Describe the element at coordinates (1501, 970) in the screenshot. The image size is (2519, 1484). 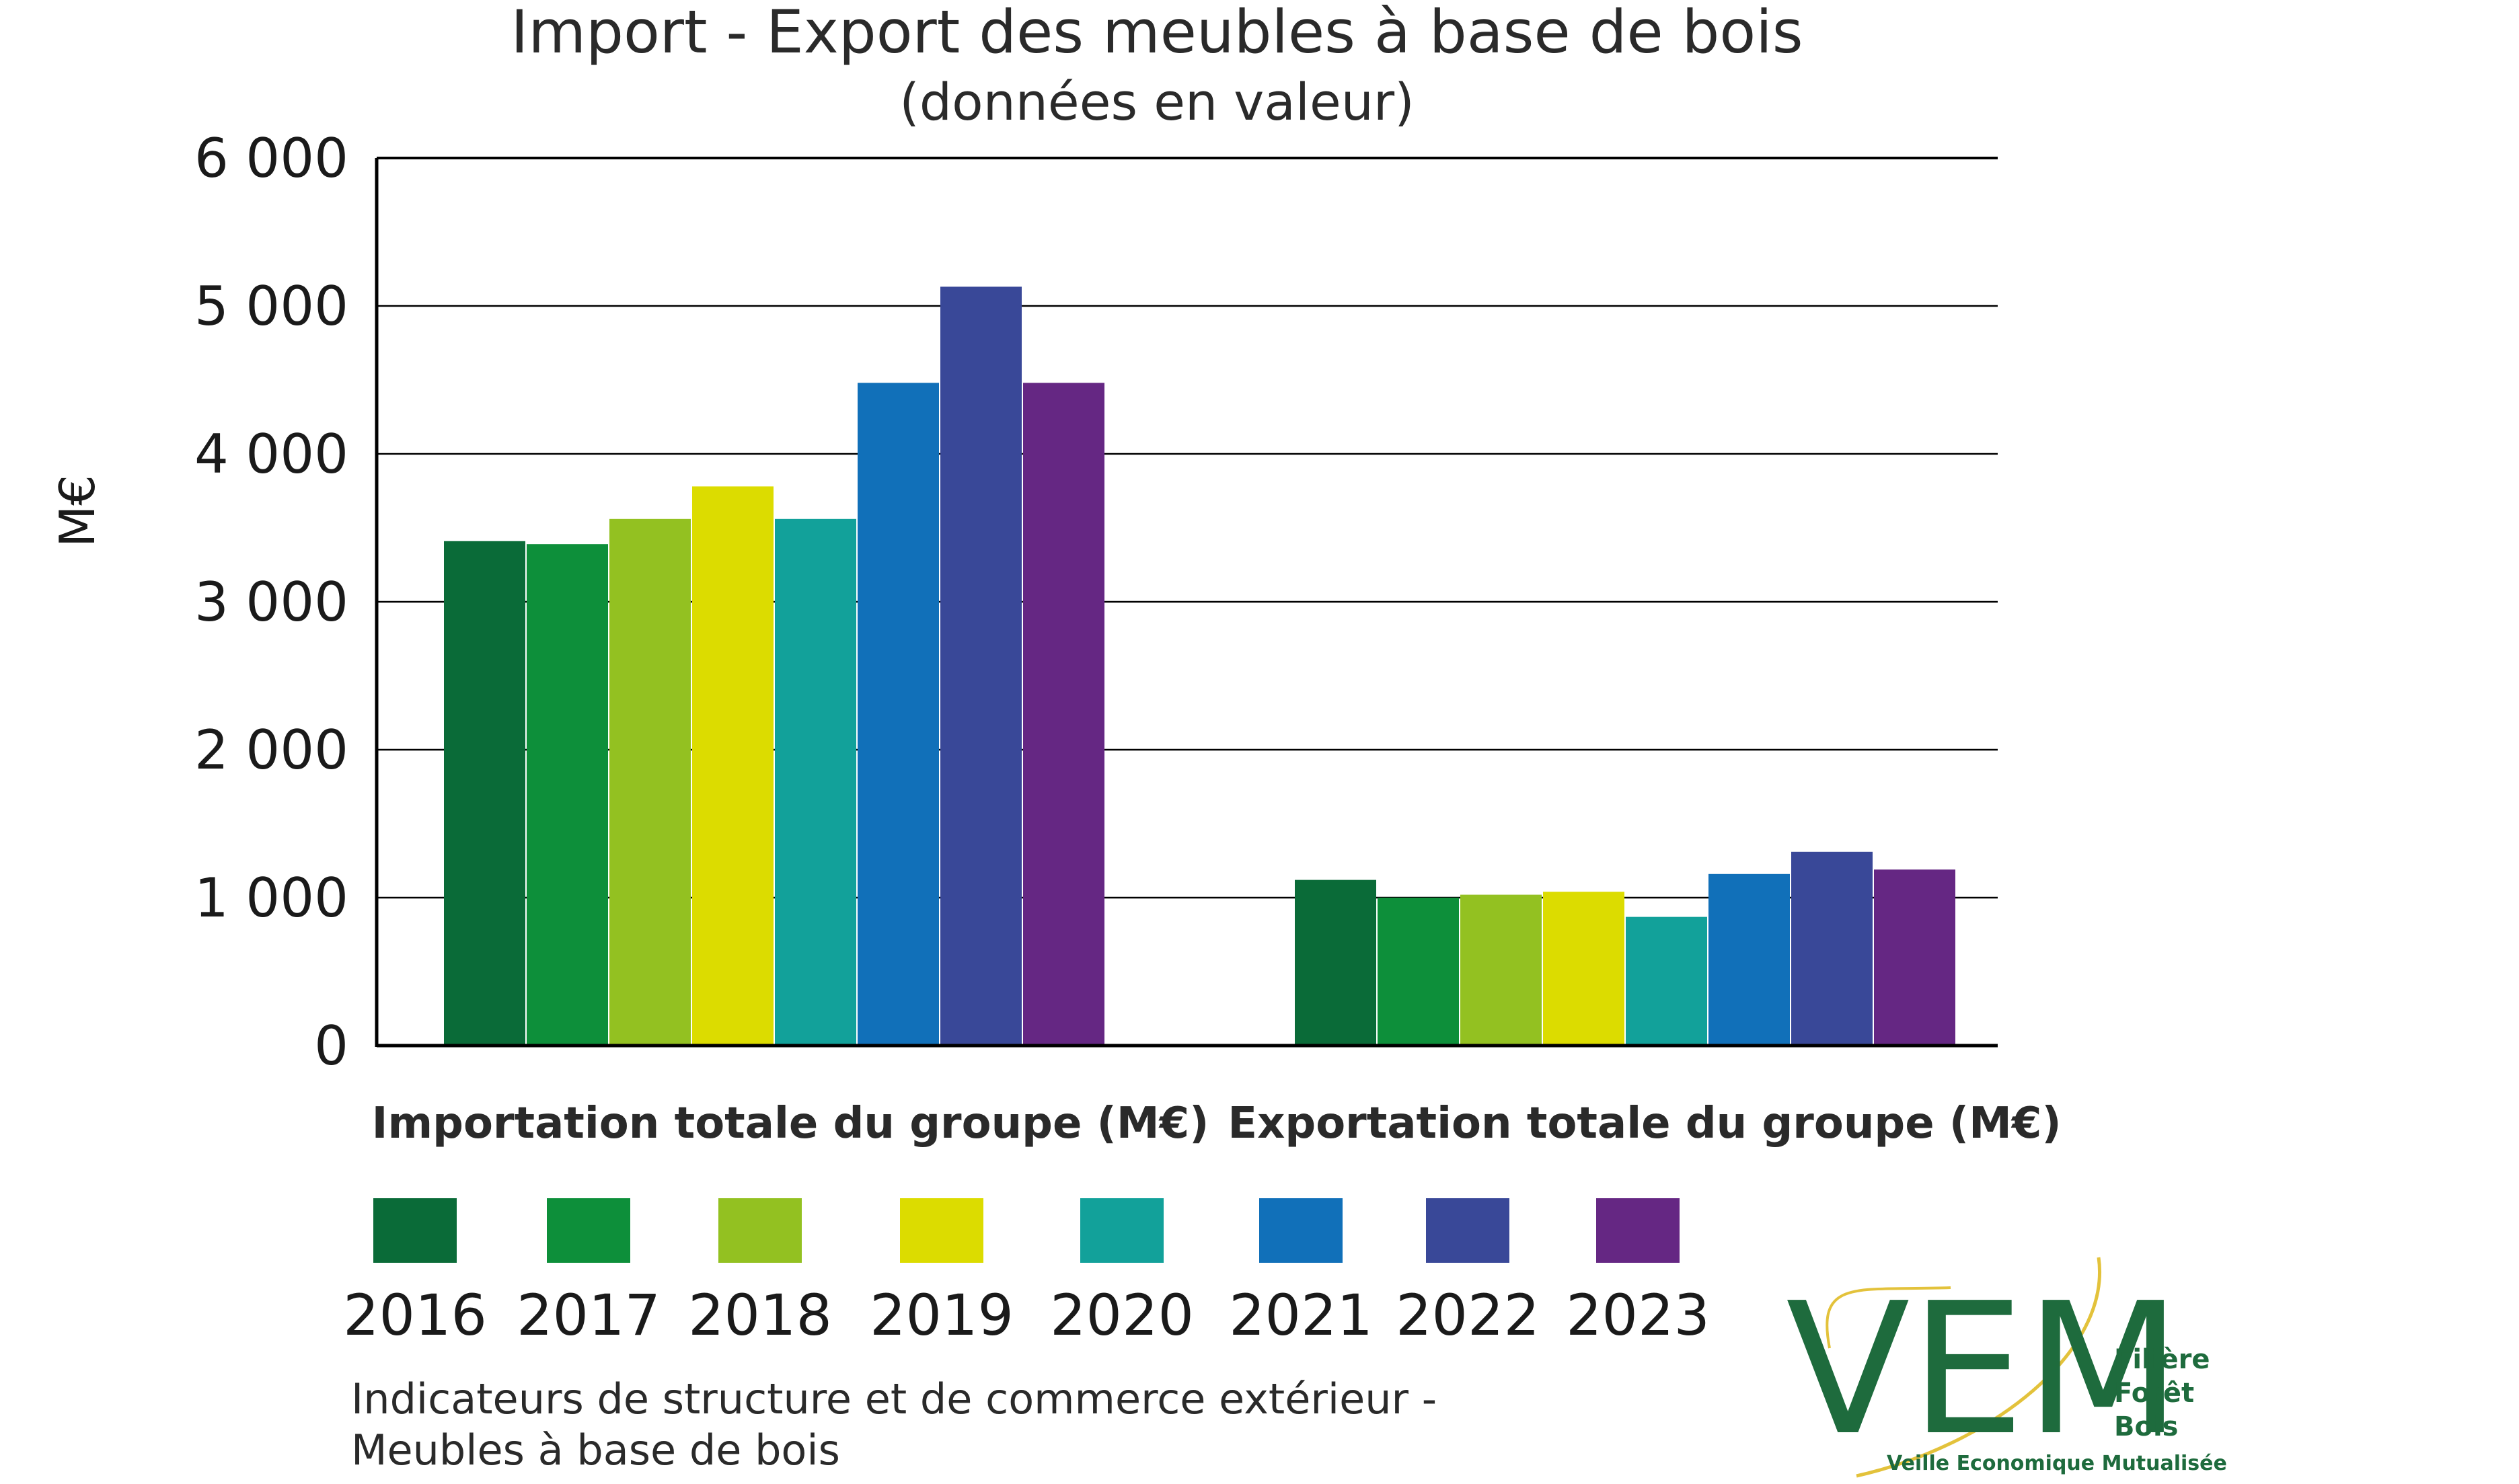
I see `bar-2018-export` at that location.